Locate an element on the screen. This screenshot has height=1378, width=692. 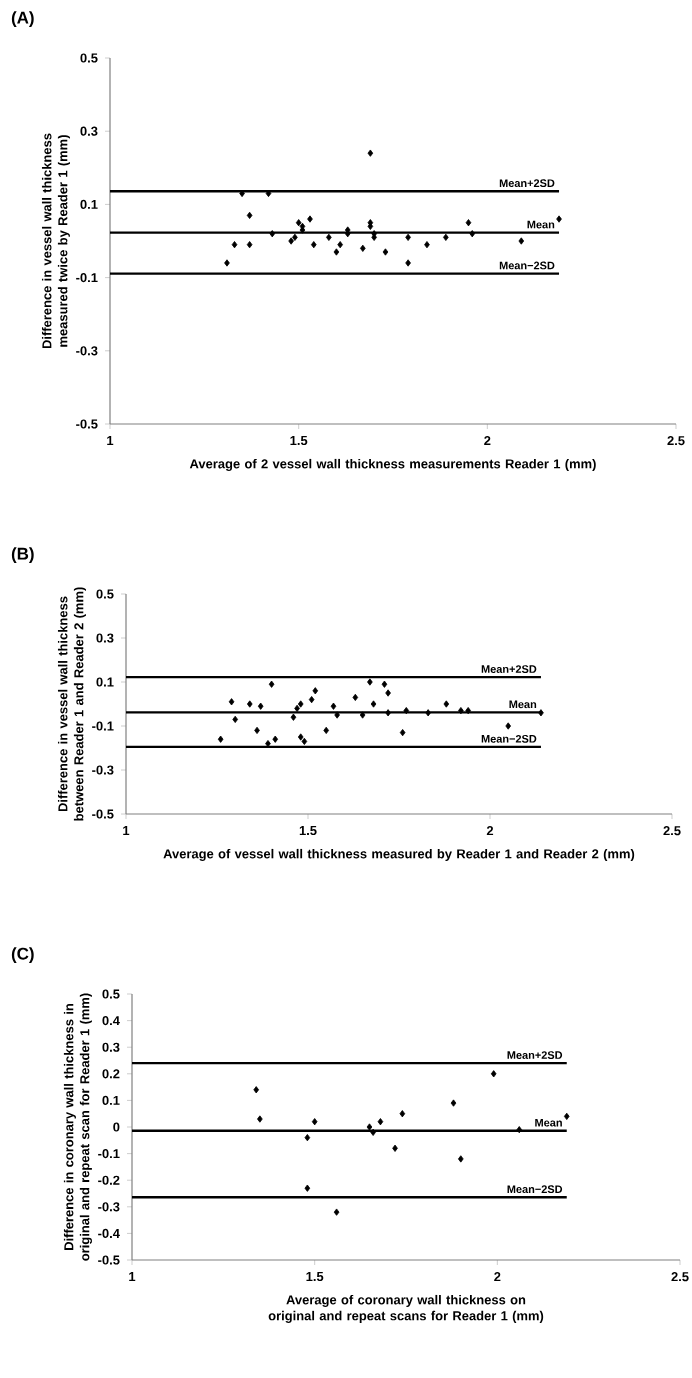
chart-title: (B) is located at coordinates (22, 555).